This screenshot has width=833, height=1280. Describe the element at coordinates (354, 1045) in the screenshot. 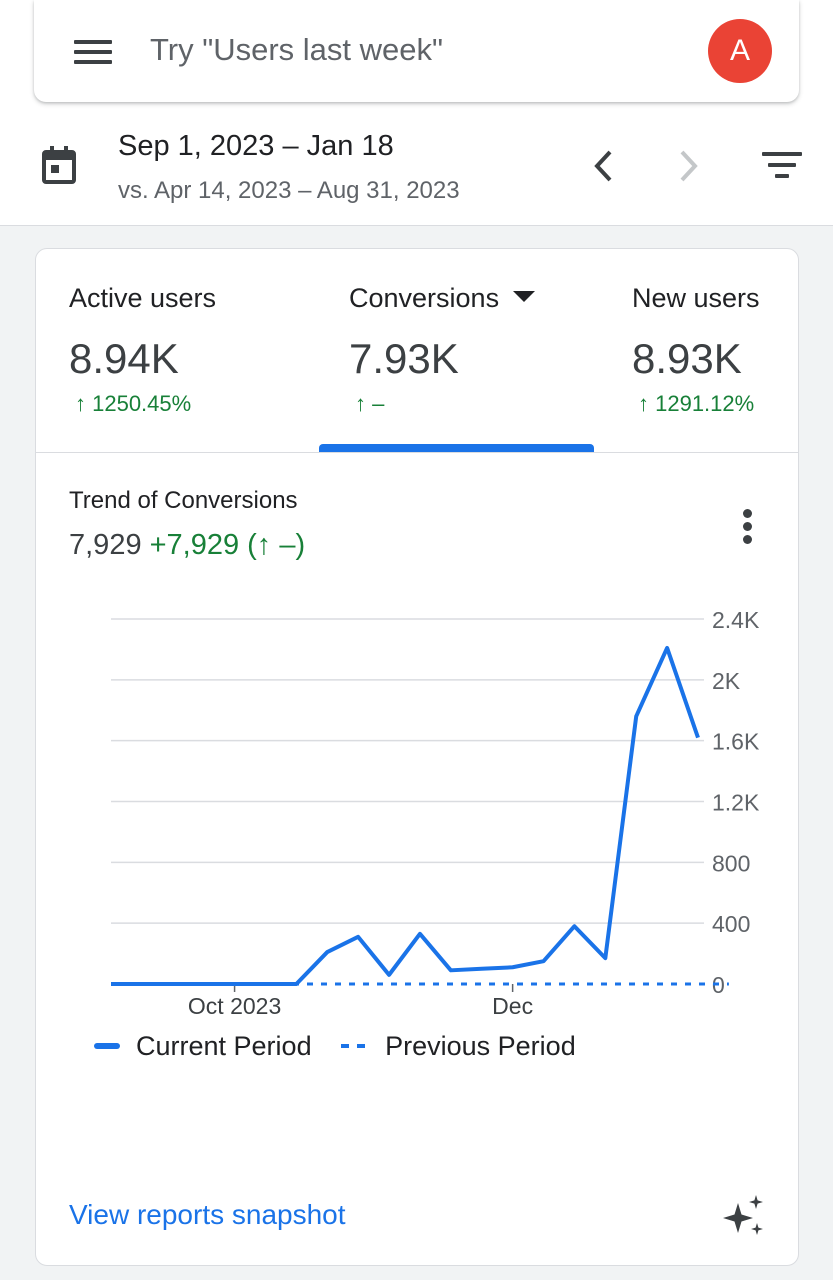

I see `legend-swatch-dashed` at that location.